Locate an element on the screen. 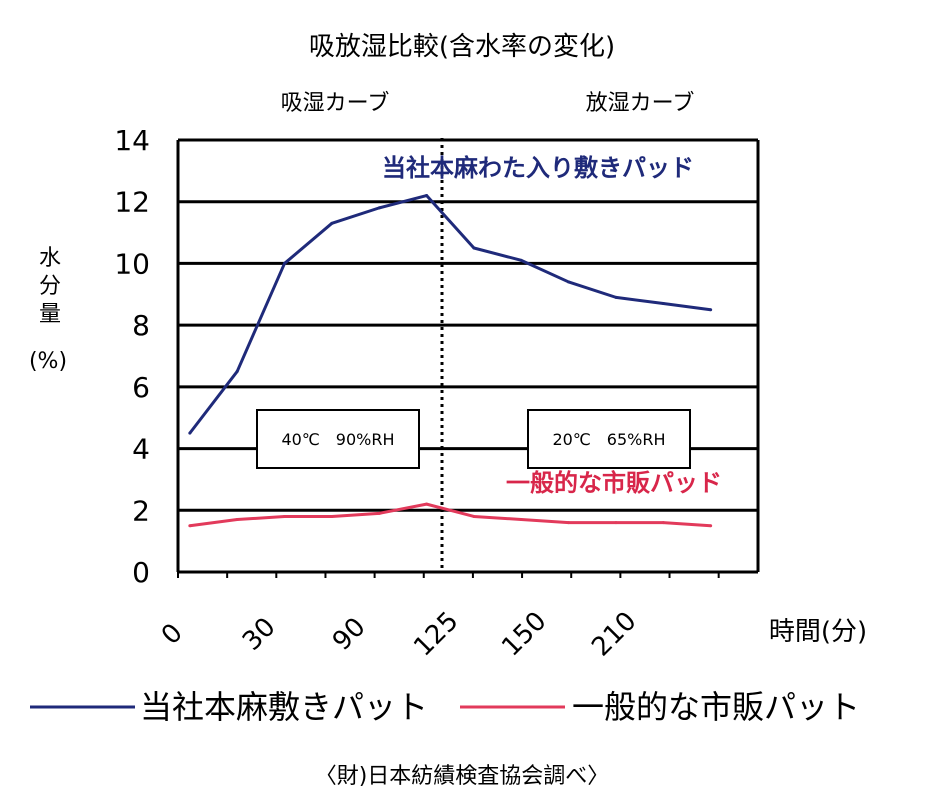 This screenshot has height=807, width=925. series1-annotation: 当社本麻わた入り敷きパッド is located at coordinates (538, 168).